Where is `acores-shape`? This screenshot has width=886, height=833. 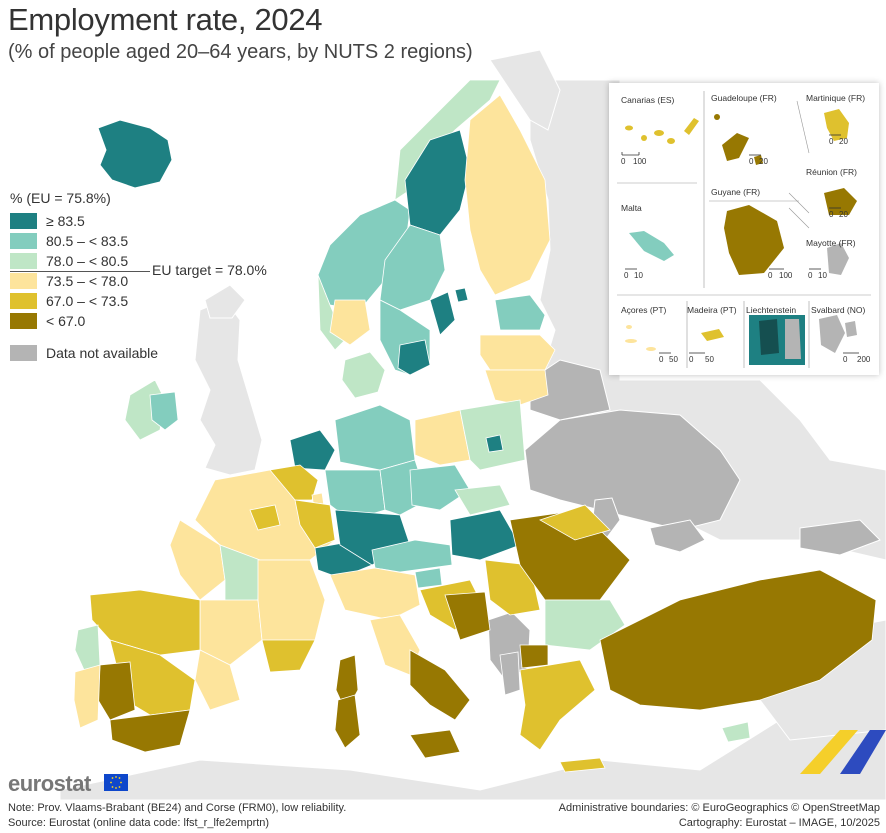
acores-shape is located at coordinates (640, 338).